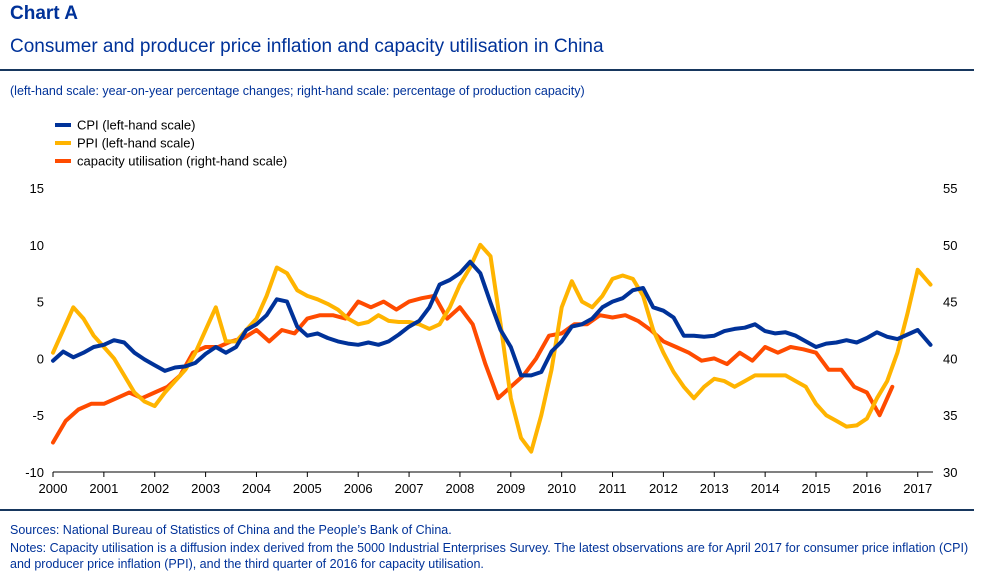  I want to click on x-tick-label: 2003, so click(205, 488).